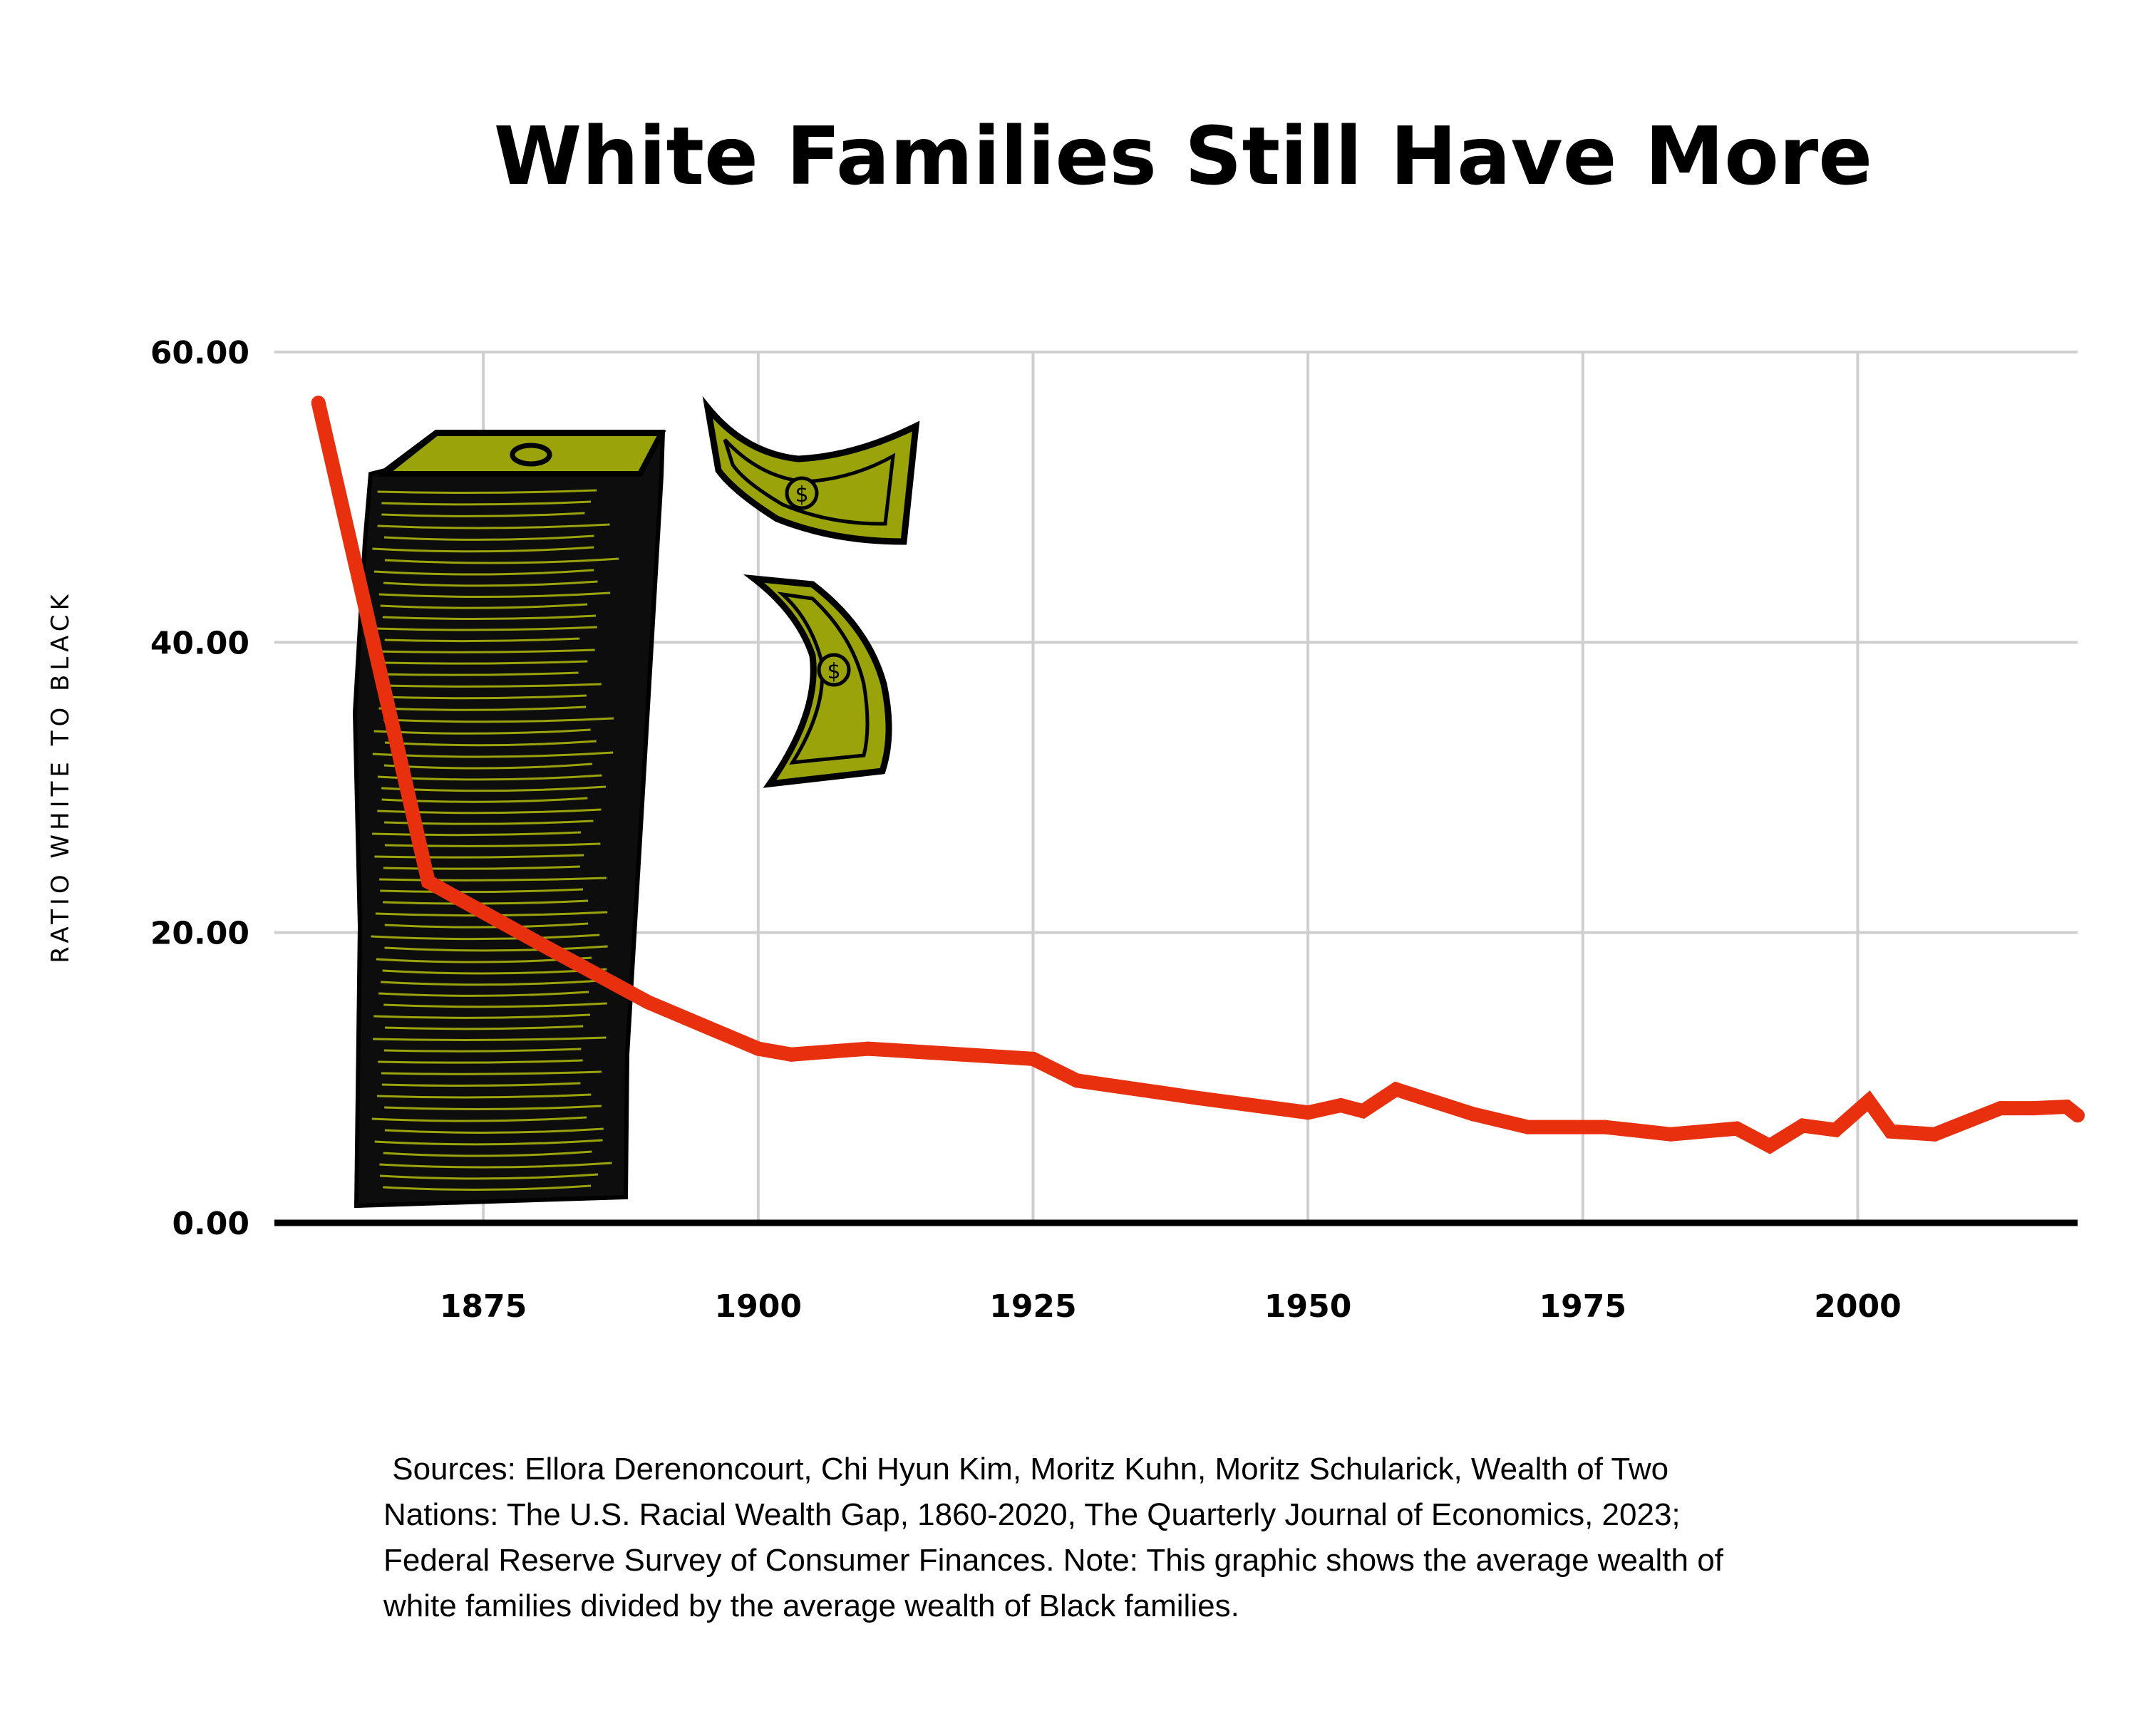 This screenshot has width=2156, height=1711. I want to click on bill-lower-border, so click(824, 678).